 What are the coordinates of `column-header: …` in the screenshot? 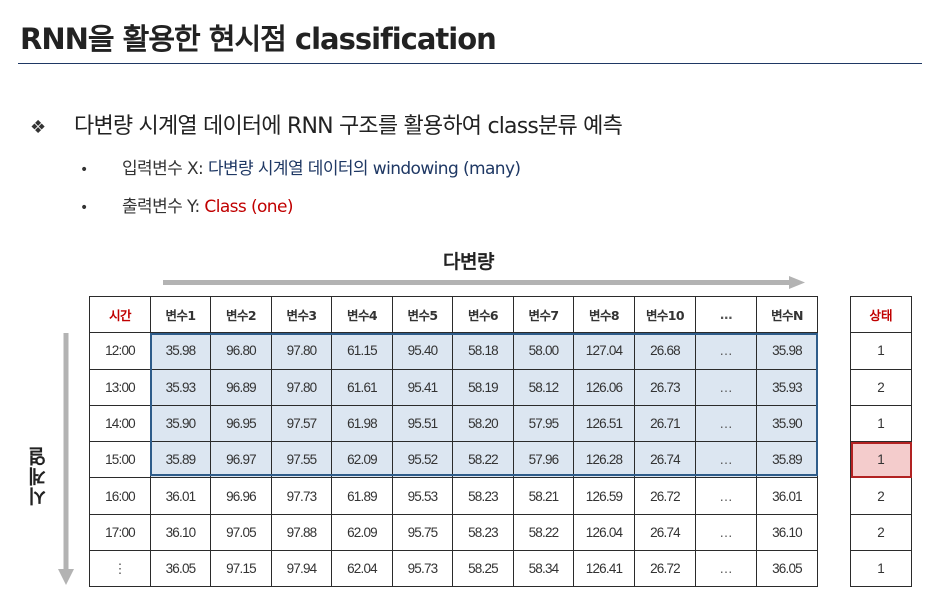 It's located at (726, 314).